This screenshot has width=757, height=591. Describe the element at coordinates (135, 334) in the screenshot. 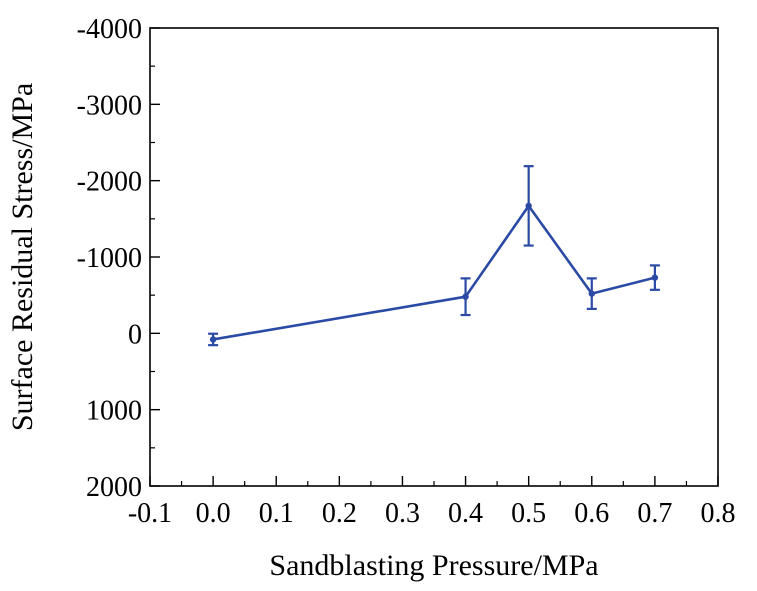

I see `y-tick-label: 0` at that location.